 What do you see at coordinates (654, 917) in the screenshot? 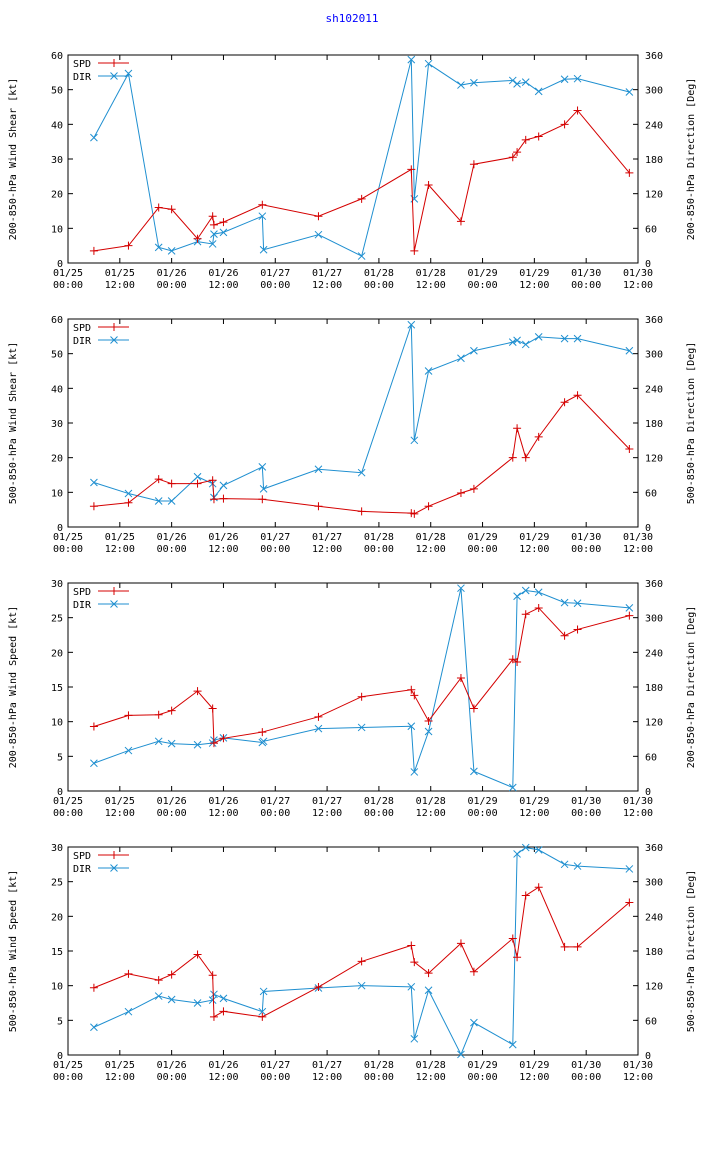
I see `y2-tick-label: 240` at bounding box center [654, 917].